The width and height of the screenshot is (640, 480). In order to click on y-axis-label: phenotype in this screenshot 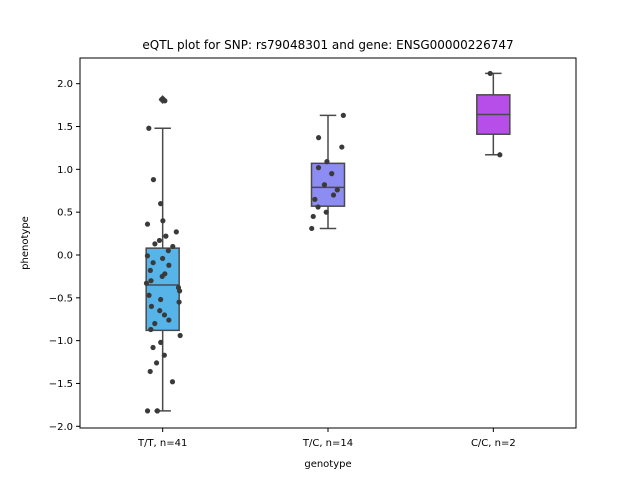, I will do `click(25, 243)`.